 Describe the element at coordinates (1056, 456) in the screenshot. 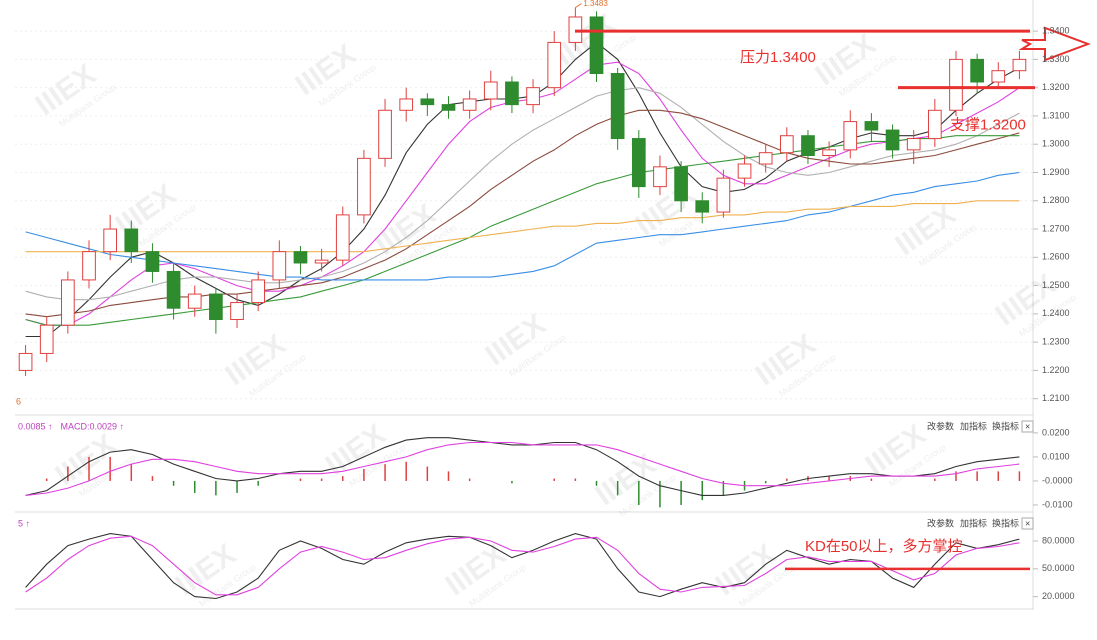

I see `y-tick-label: 0.0100` at that location.